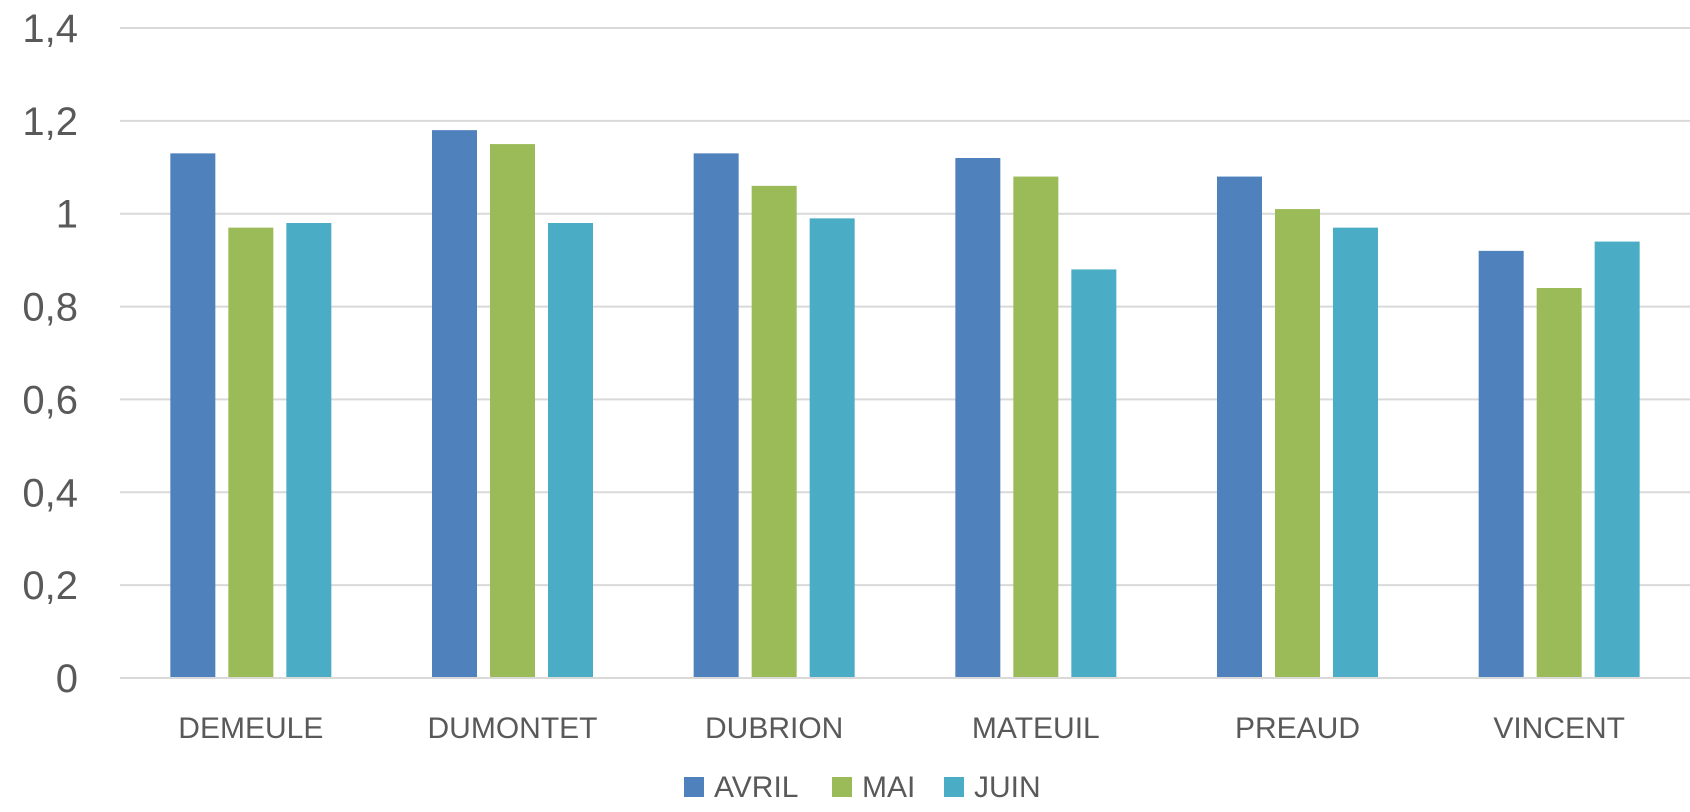 The width and height of the screenshot is (1690, 812). What do you see at coordinates (251, 452) in the screenshot?
I see `bar-mai-demeule` at bounding box center [251, 452].